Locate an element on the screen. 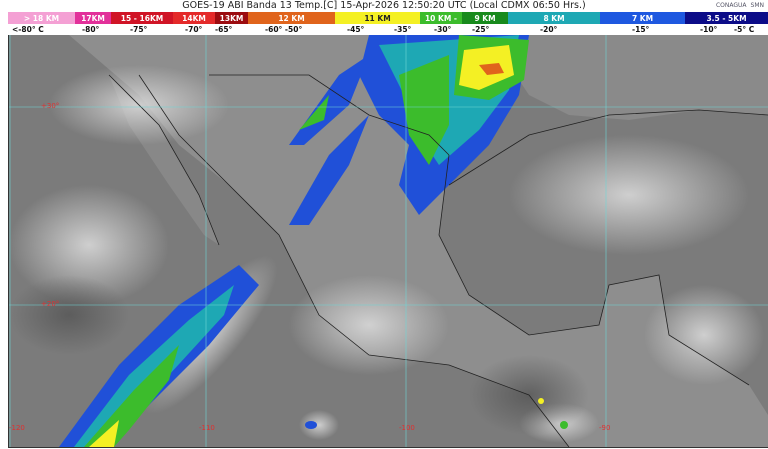 The width and height of the screenshot is (768, 449). temp-label: -35° is located at coordinates (403, 29).